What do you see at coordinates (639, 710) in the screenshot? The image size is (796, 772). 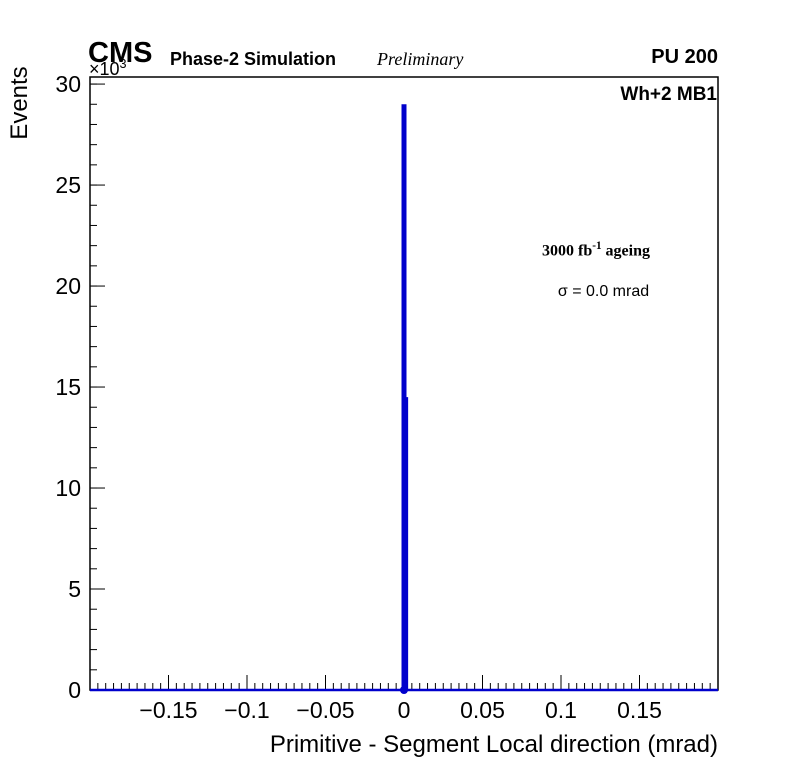 I see `x-tick-label: 0.15` at bounding box center [639, 710].